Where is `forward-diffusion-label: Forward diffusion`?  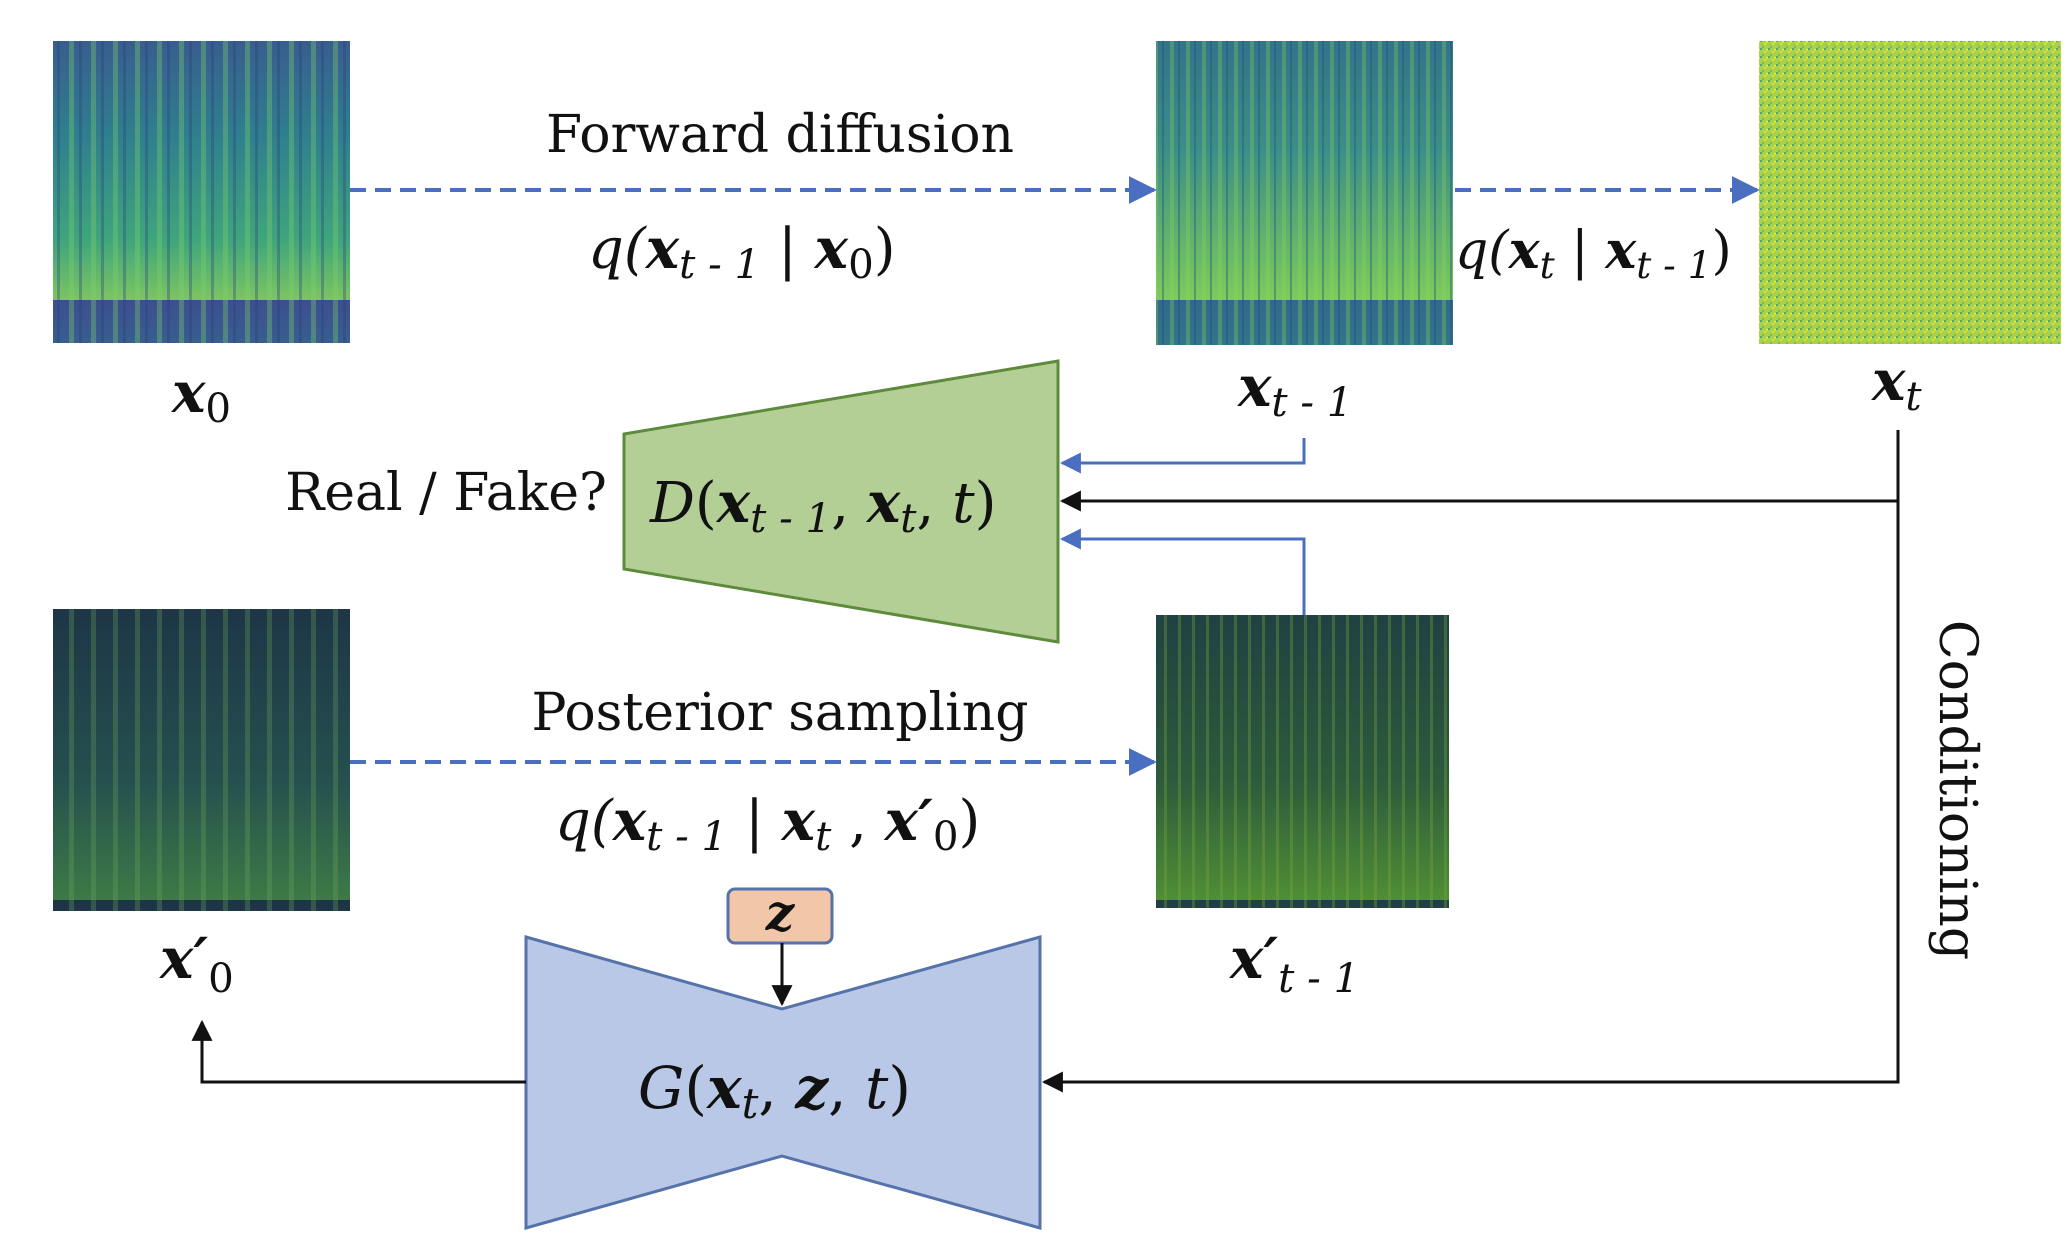 forward-diffusion-label: Forward diffusion is located at coordinates (780, 135).